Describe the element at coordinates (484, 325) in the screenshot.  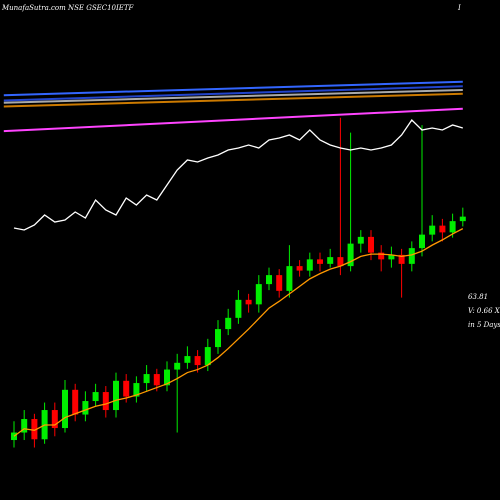
I see `annotation: in 5 Days` at that location.